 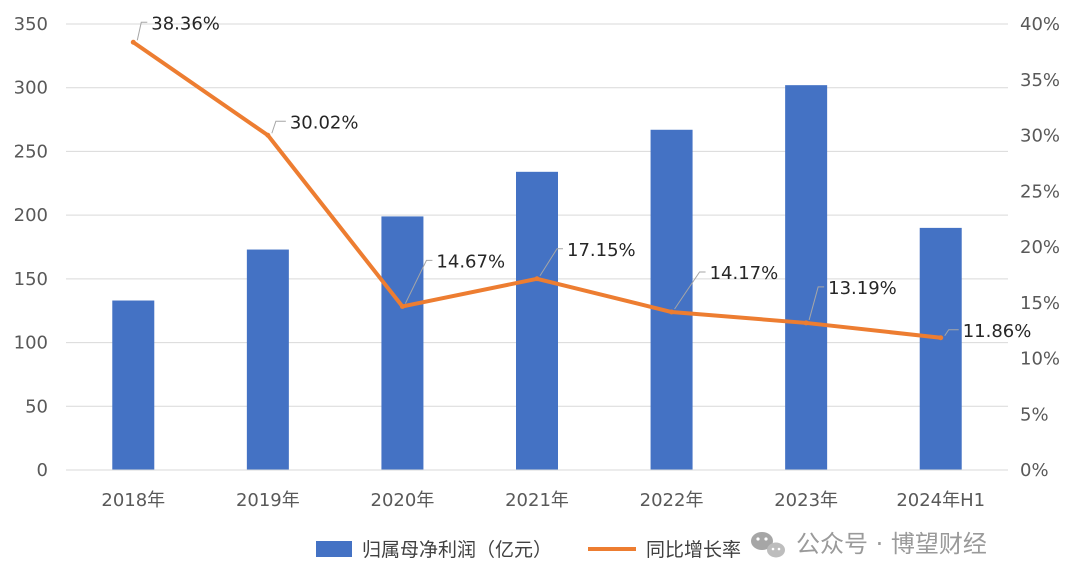 What do you see at coordinates (31, 343) in the screenshot?
I see `left-tick-label: 100` at bounding box center [31, 343].